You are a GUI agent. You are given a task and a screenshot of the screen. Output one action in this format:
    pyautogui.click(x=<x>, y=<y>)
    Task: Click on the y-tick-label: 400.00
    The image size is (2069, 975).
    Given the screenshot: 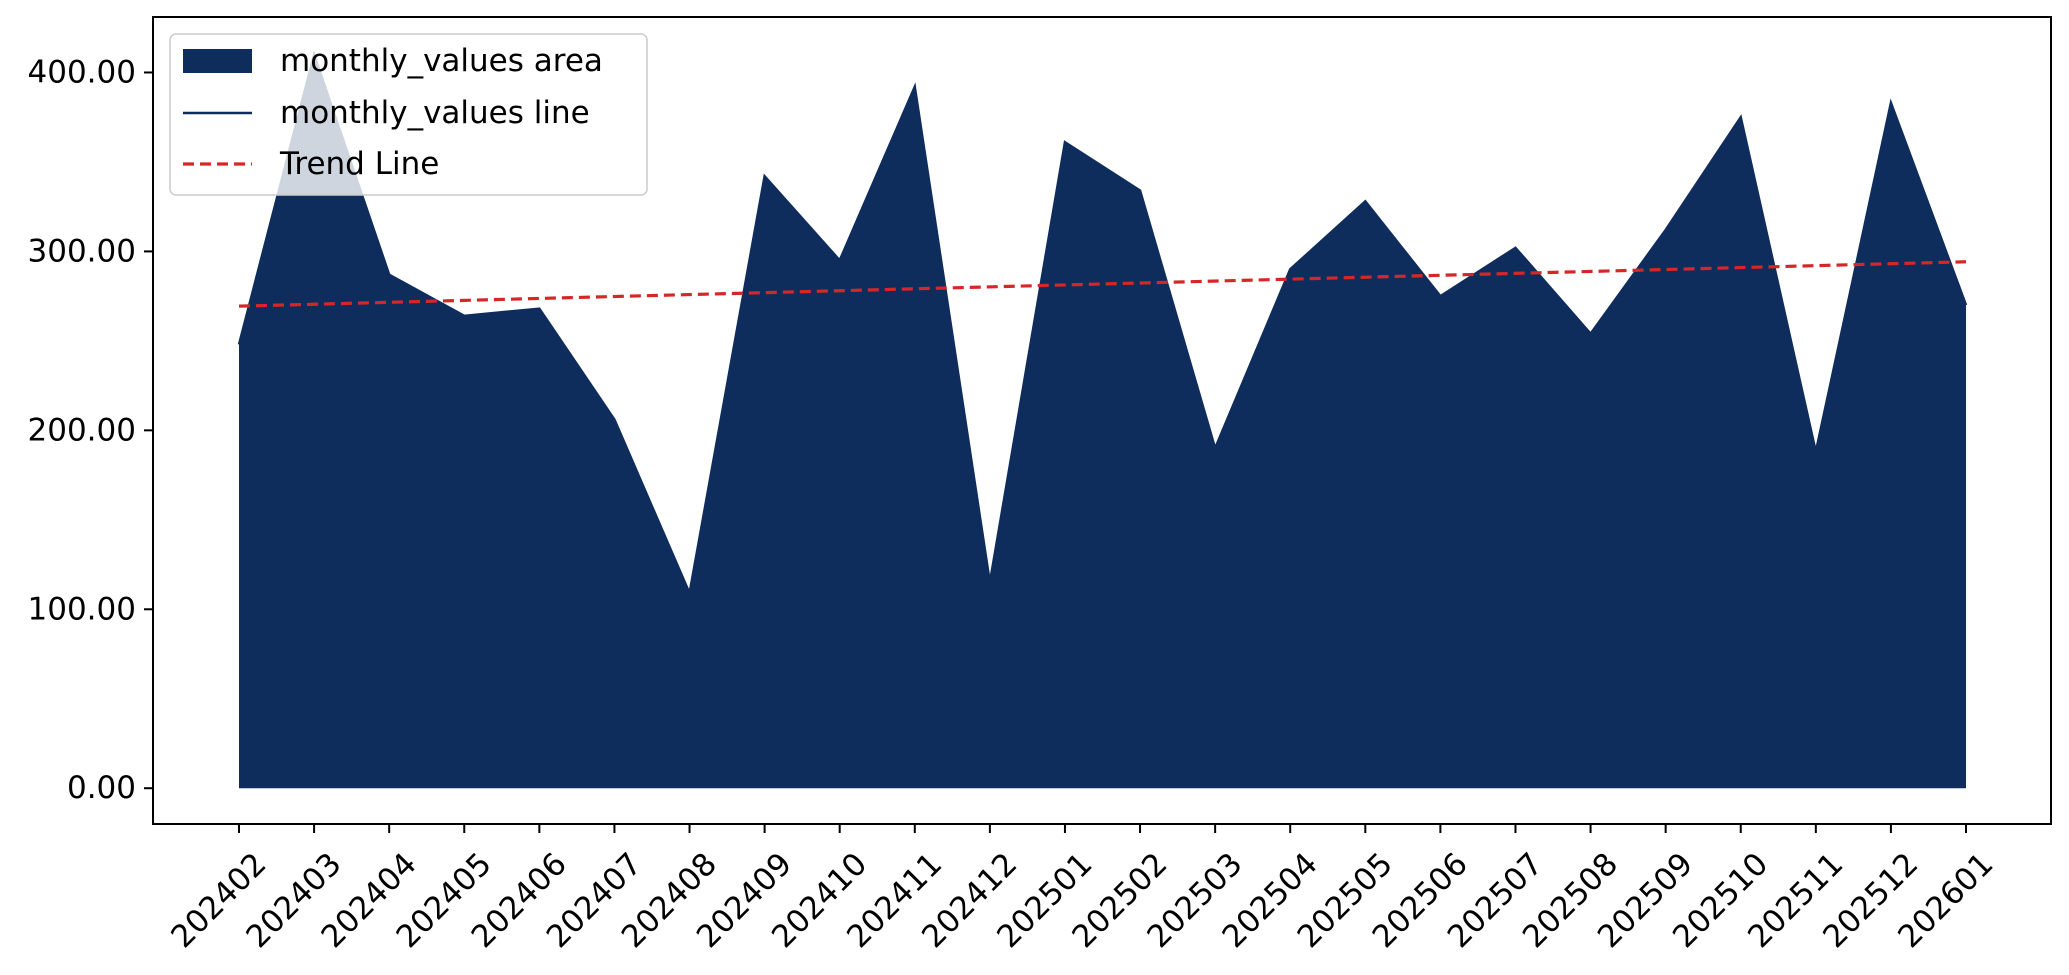 What is the action you would take?
    pyautogui.click(x=82, y=72)
    